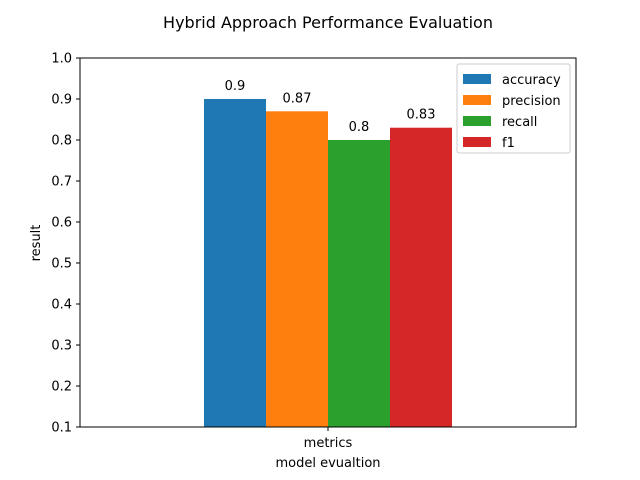 Image resolution: width=640 pixels, height=480 pixels. What do you see at coordinates (61, 264) in the screenshot?
I see `y-tick-label: 0.5` at bounding box center [61, 264].